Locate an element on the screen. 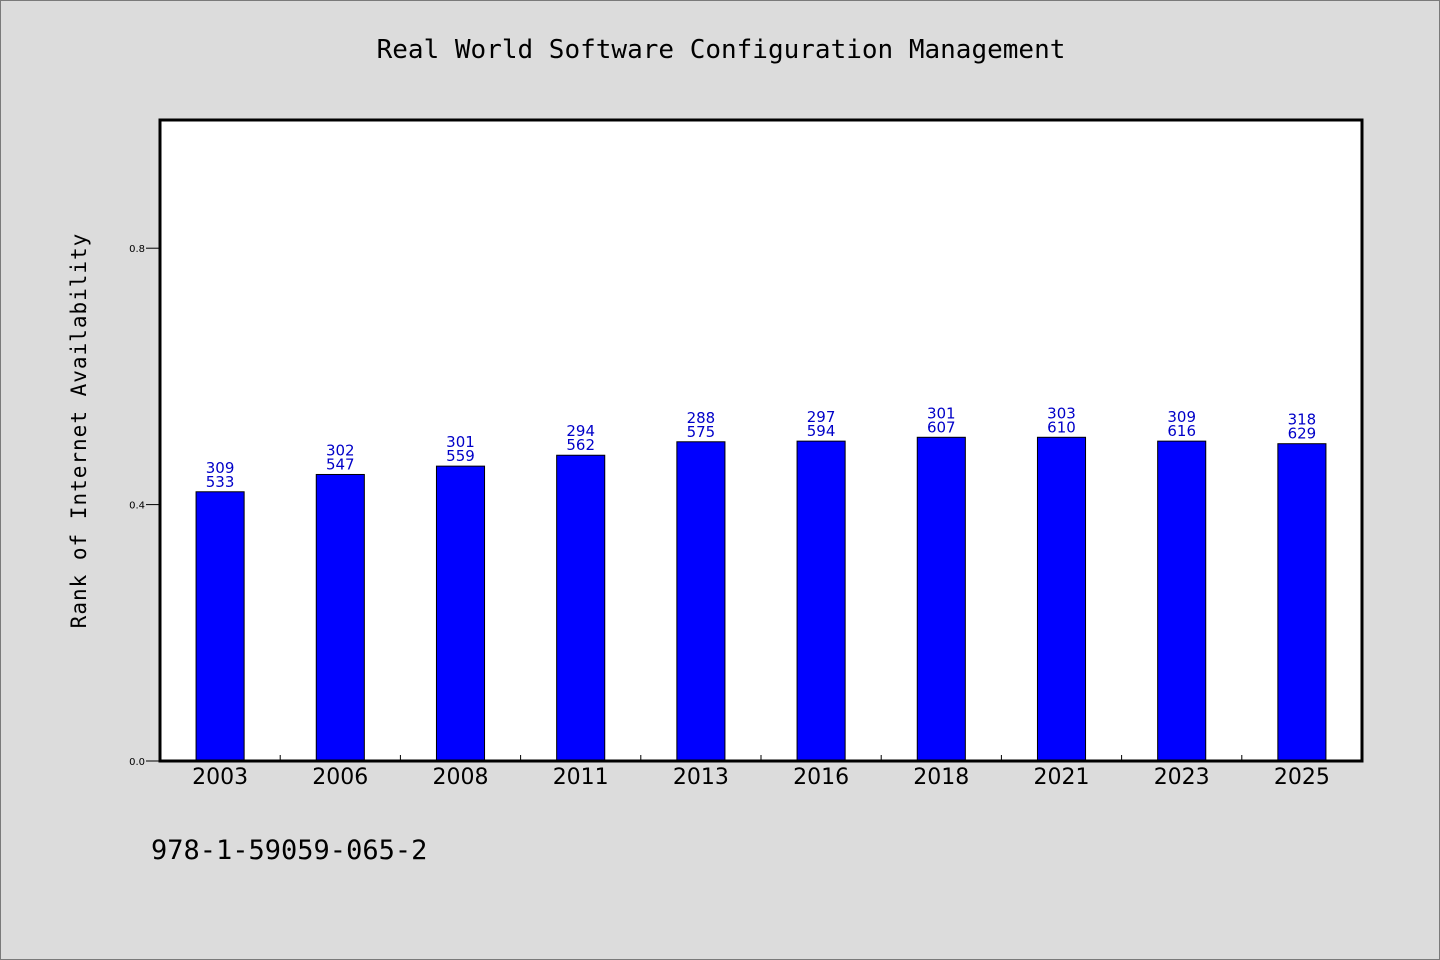 Image resolution: width=1440 pixels, height=960 pixels. bar-2013 is located at coordinates (701, 601).